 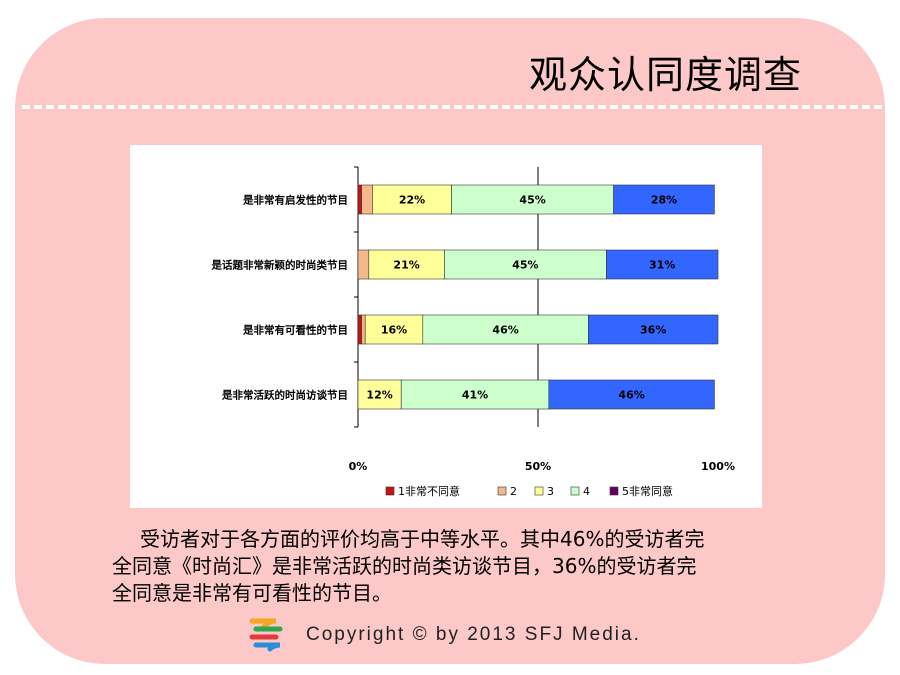 What do you see at coordinates (513, 491) in the screenshot?
I see `legend-label: 2` at bounding box center [513, 491].